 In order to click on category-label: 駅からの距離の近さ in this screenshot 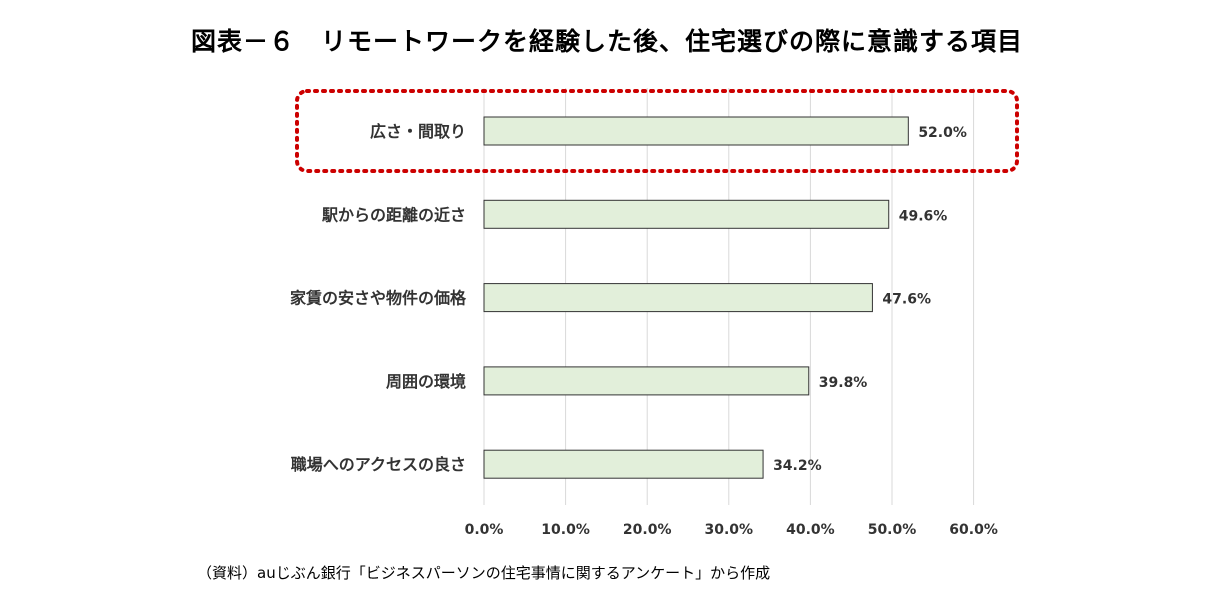, I will do `click(393, 214)`.